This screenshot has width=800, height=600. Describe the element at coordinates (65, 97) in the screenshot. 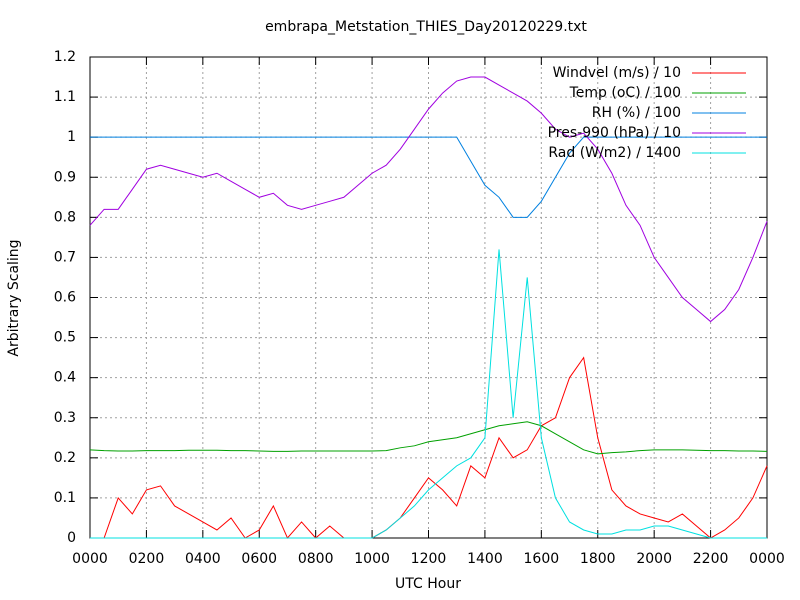

I see `y-tick-label: 1.1` at that location.